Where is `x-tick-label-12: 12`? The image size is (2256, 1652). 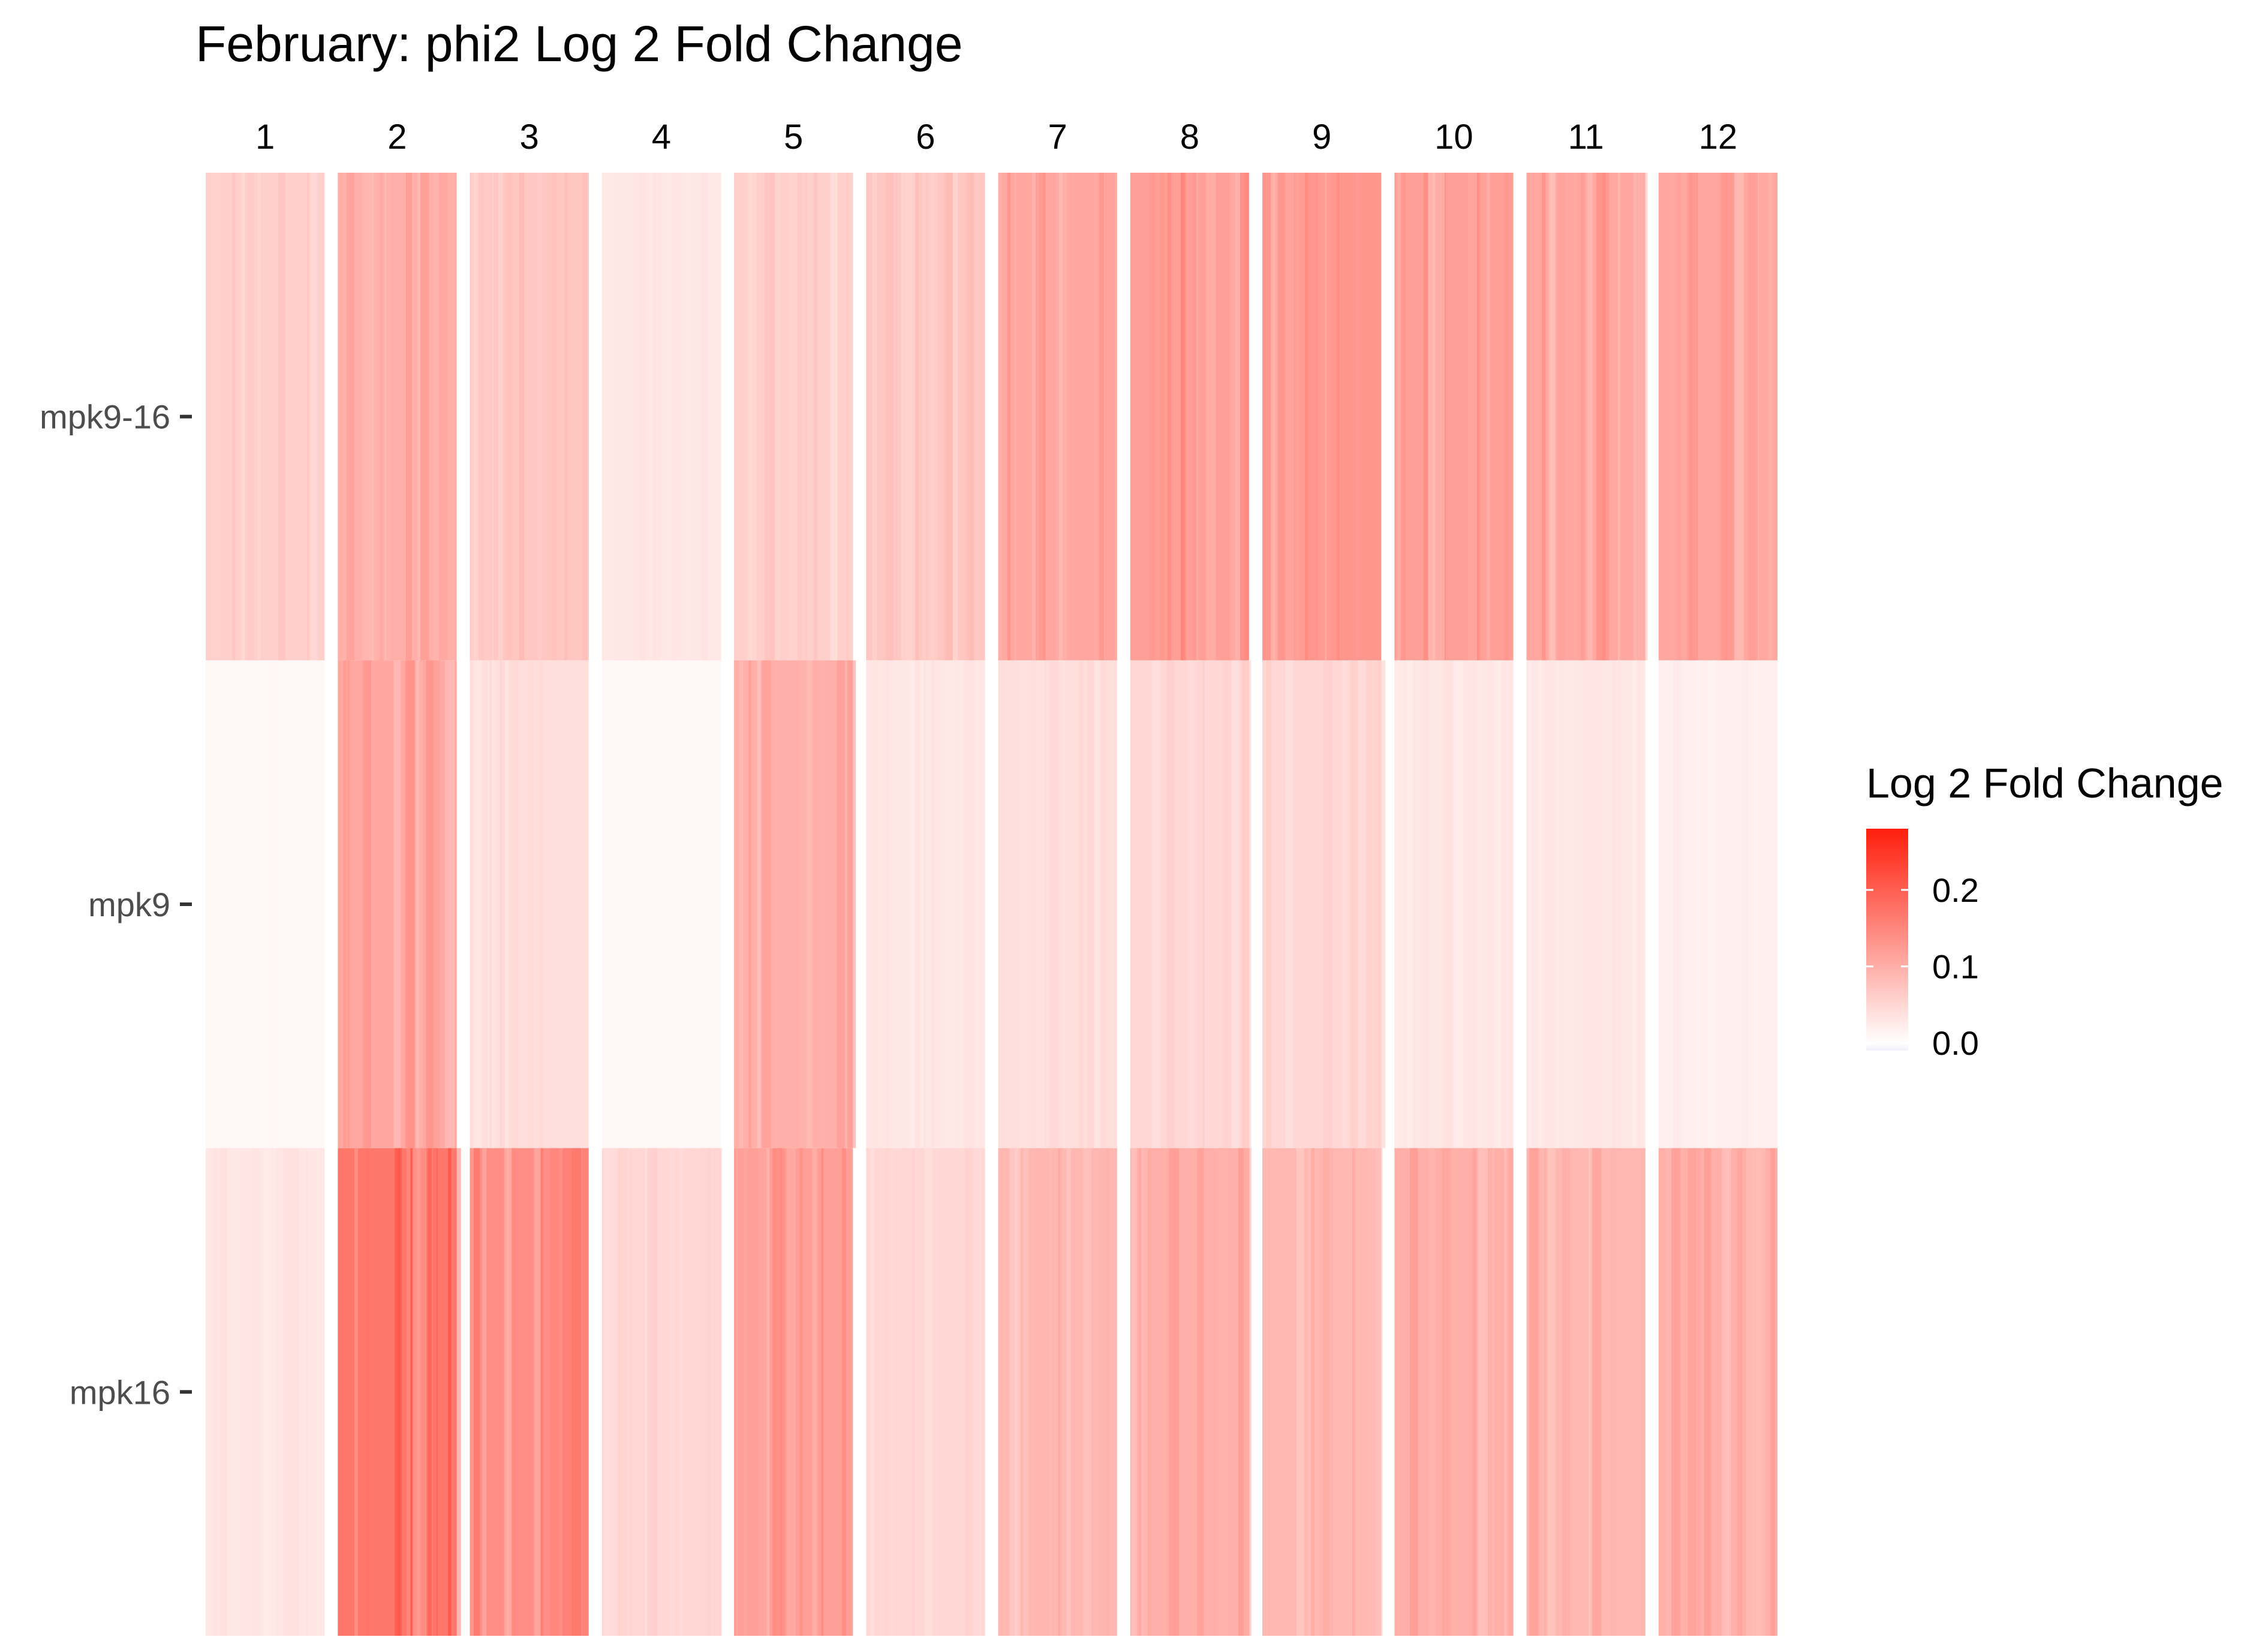
x-tick-label-12: 12 is located at coordinates (1718, 137).